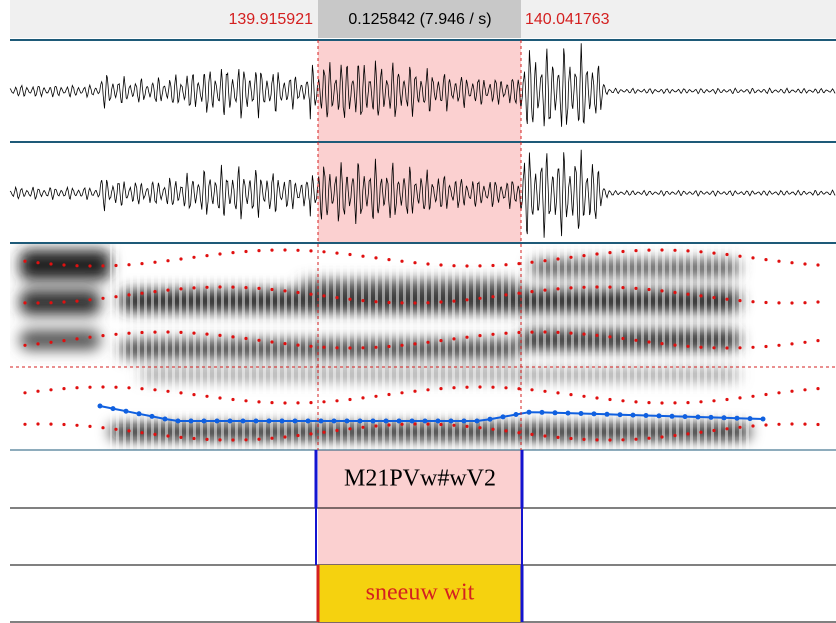  What do you see at coordinates (60, 302) in the screenshot?
I see `spectral-band` at bounding box center [60, 302].